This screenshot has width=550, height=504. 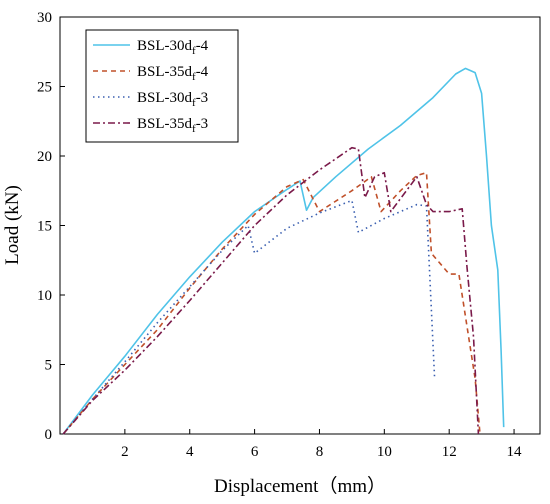 I want to click on y-tick-label: 0, so click(x=49, y=435).